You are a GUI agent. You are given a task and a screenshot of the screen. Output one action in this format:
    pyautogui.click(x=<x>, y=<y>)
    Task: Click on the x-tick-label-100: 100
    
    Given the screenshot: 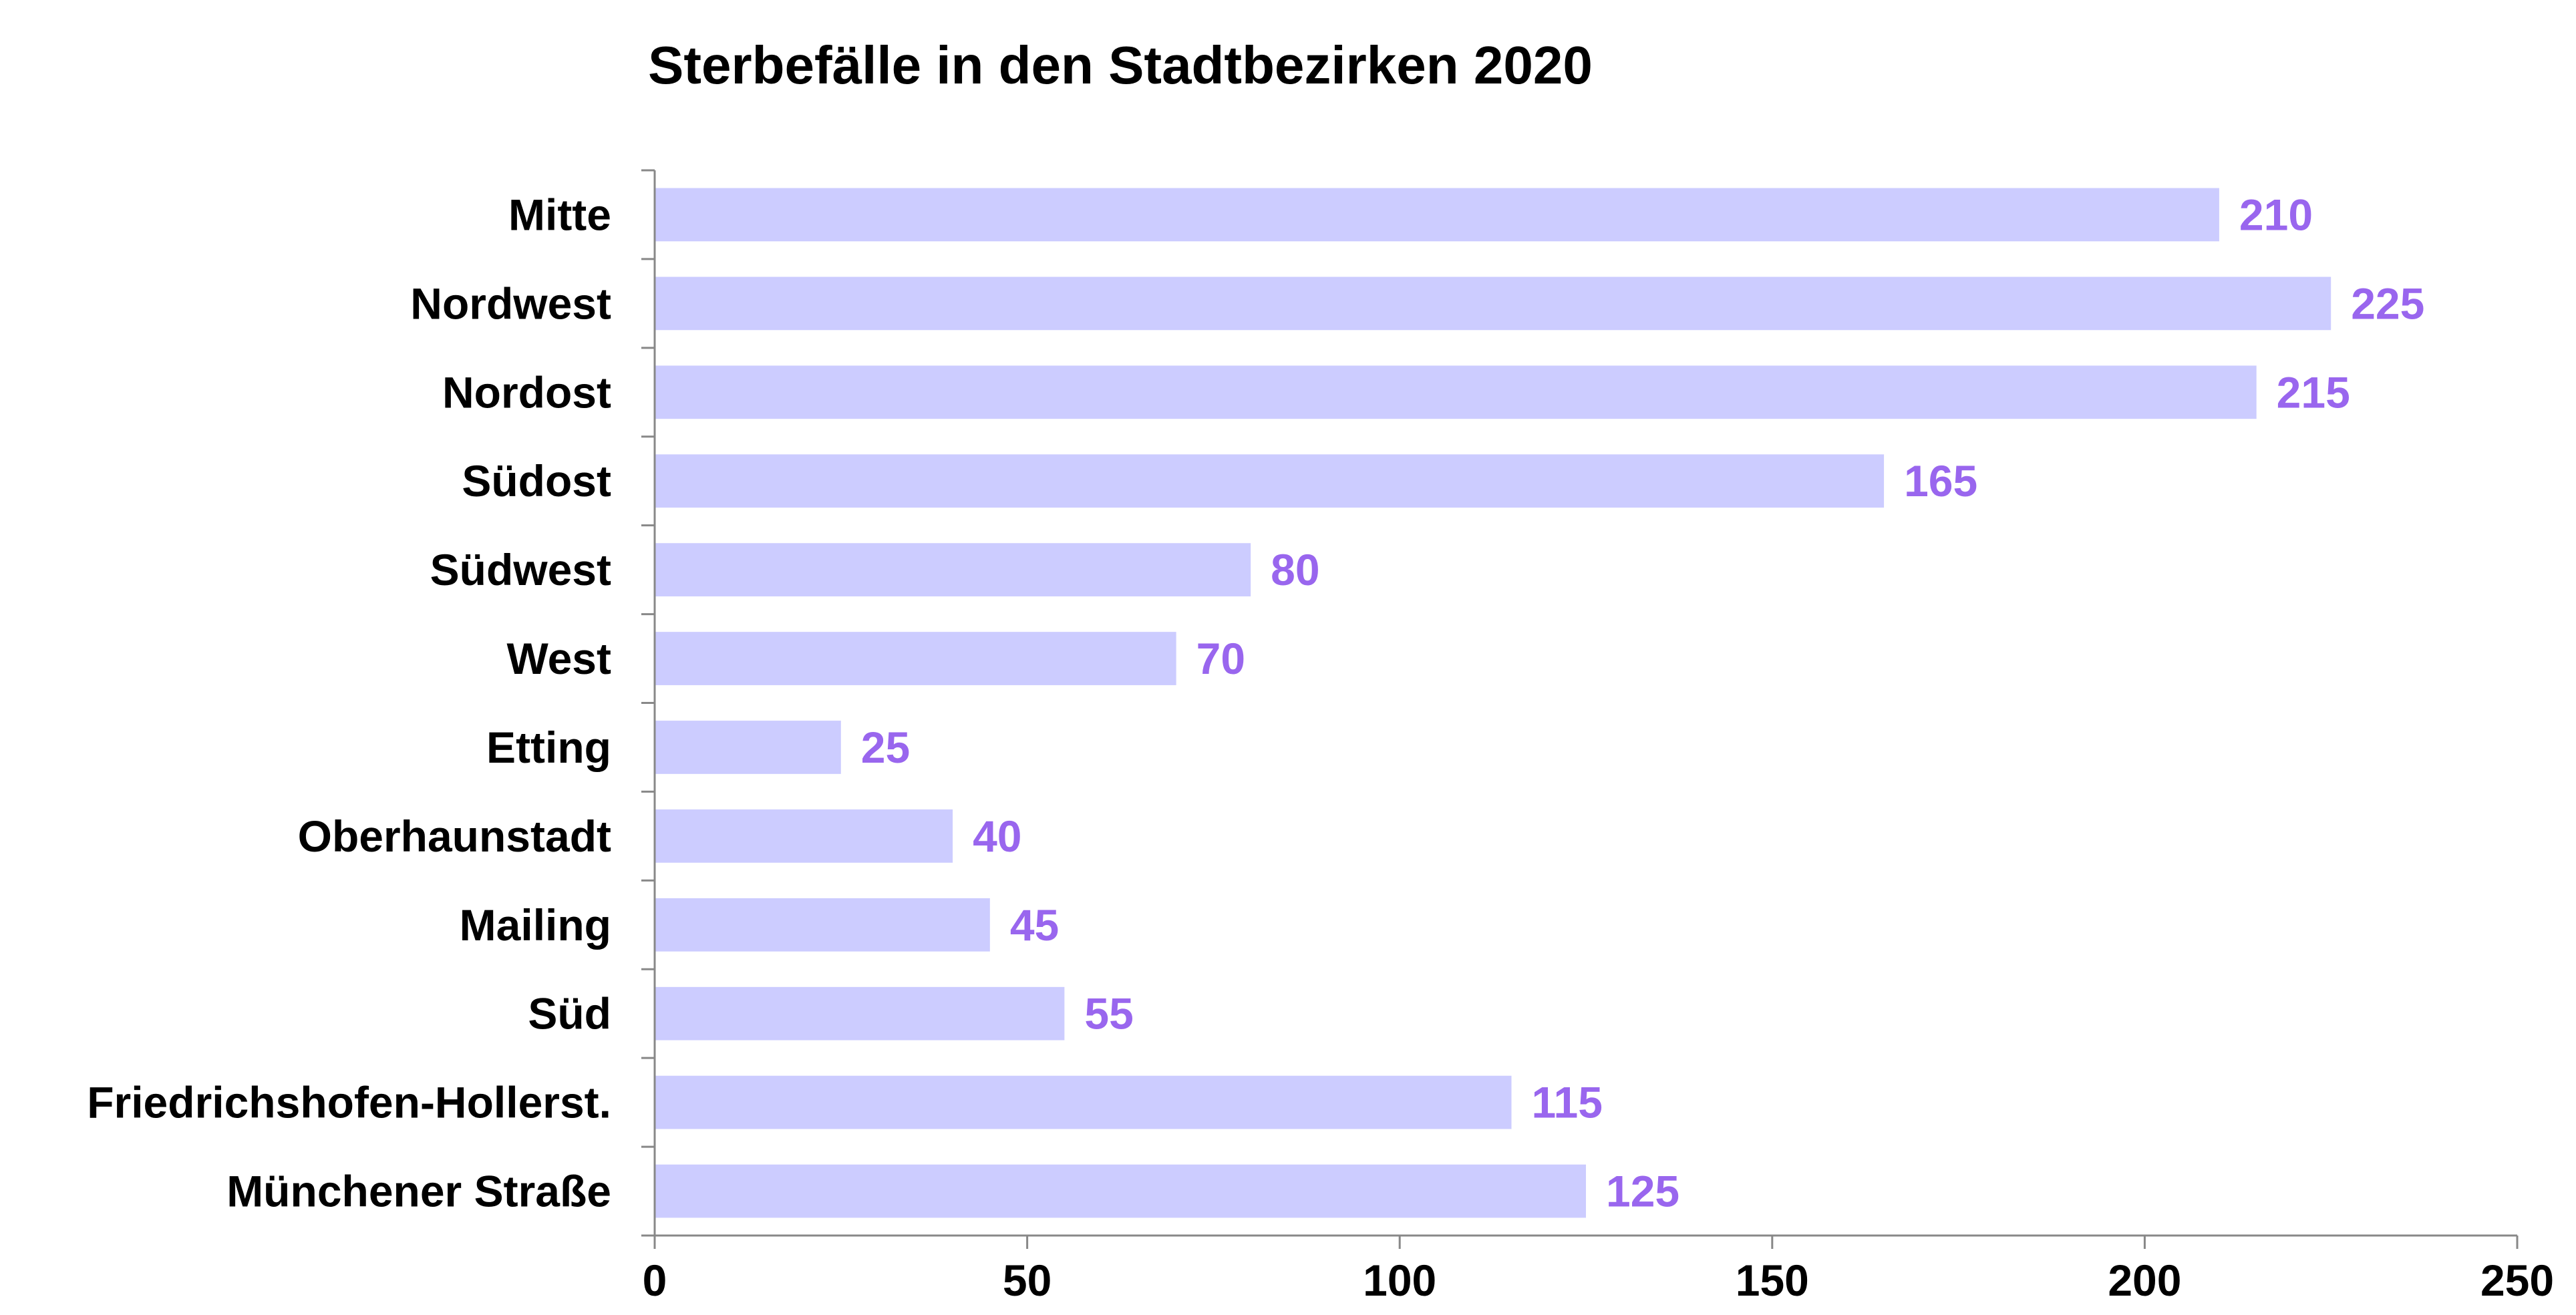 What is the action you would take?
    pyautogui.click(x=1399, y=1280)
    